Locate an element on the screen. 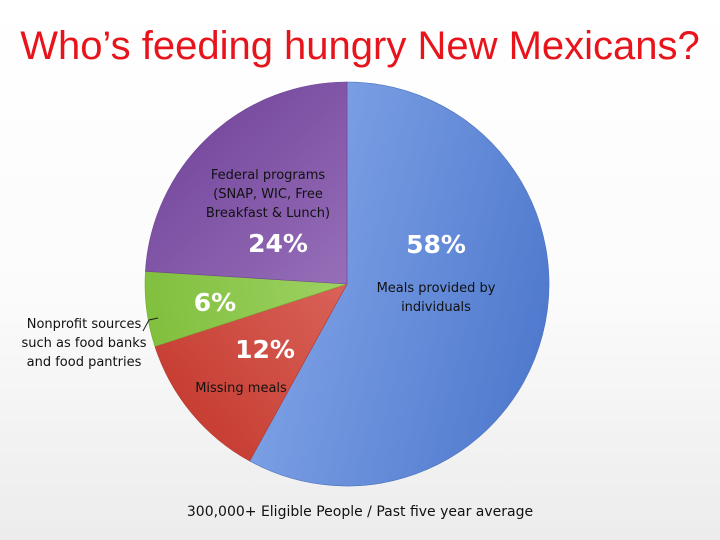  pie-slice-federal is located at coordinates (246, 183).